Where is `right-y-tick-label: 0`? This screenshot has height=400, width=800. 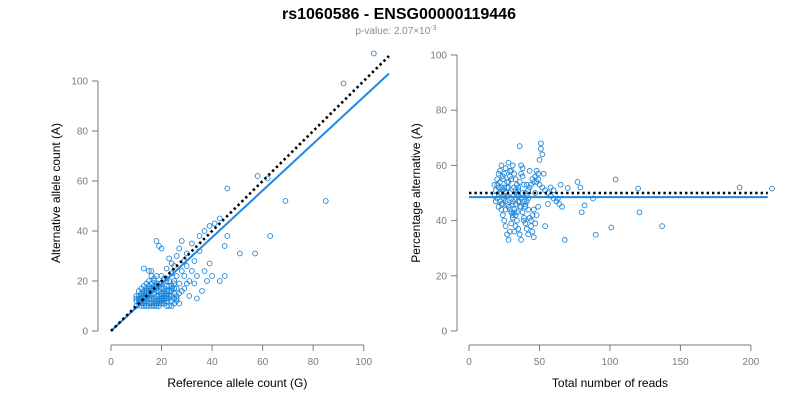 right-y-tick-label: 0 is located at coordinates (444, 332).